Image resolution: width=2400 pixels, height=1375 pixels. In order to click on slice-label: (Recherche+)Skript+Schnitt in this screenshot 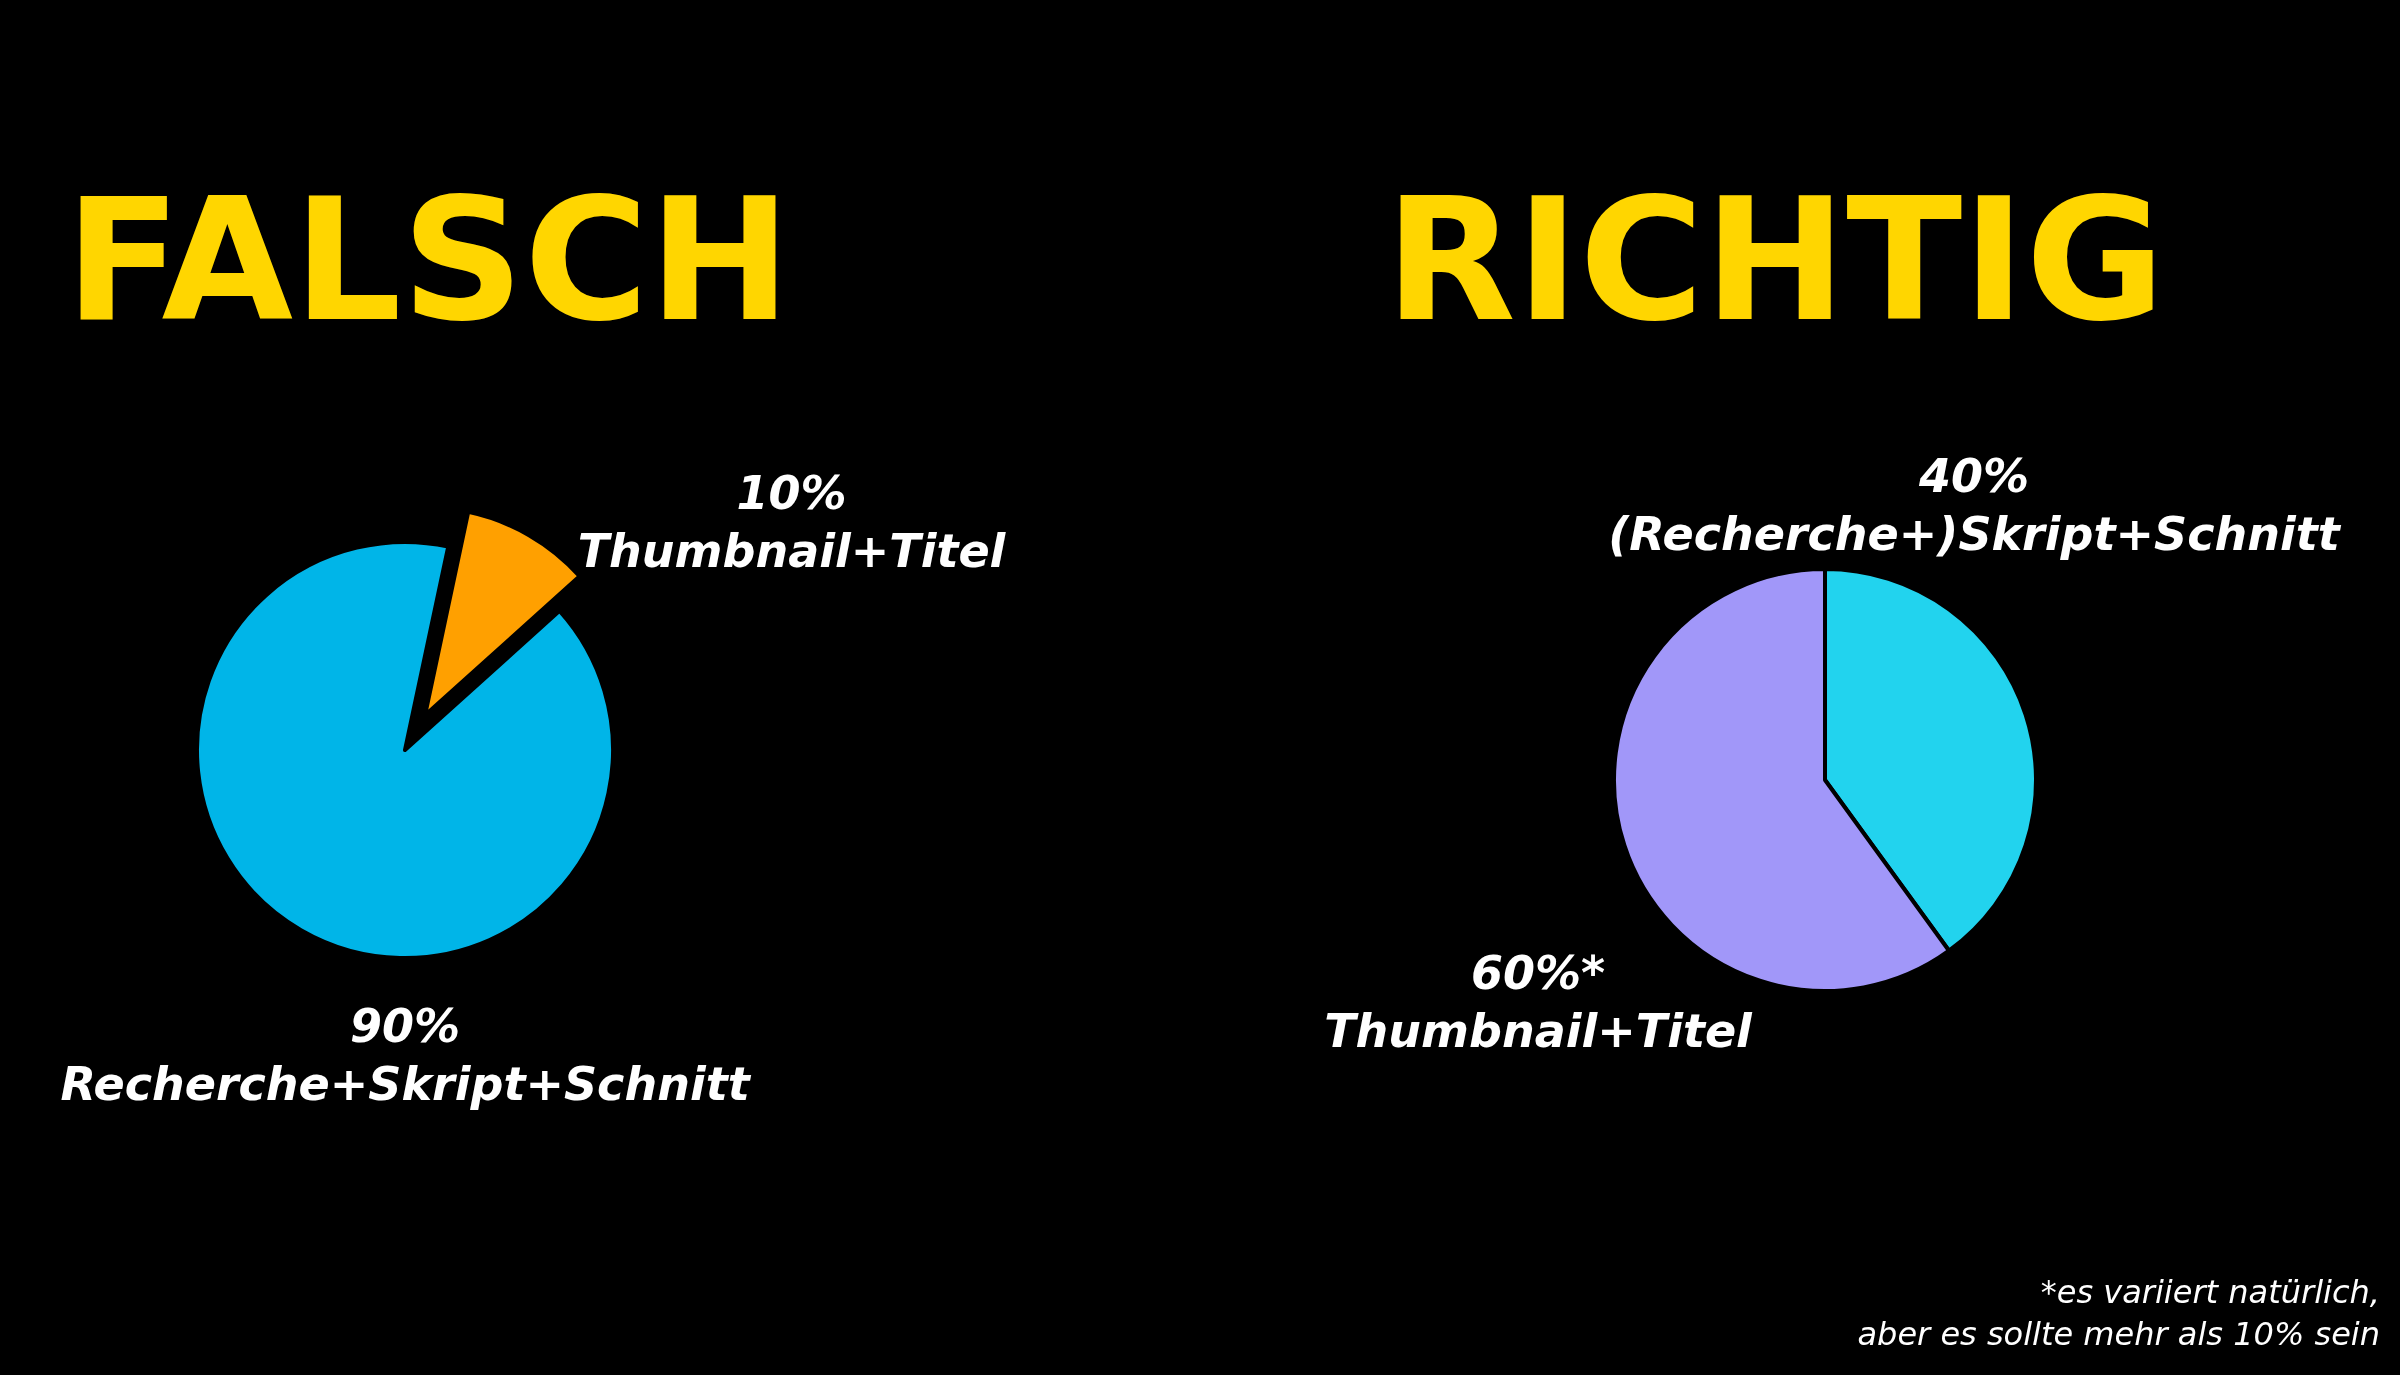, I will do `click(1975, 534)`.